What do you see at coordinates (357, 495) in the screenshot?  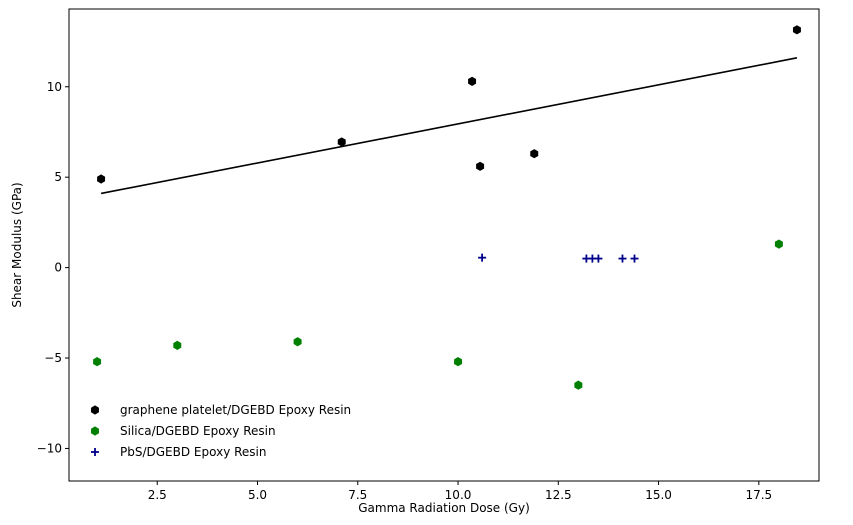 I see `x-tick-label: 7.5` at bounding box center [357, 495].